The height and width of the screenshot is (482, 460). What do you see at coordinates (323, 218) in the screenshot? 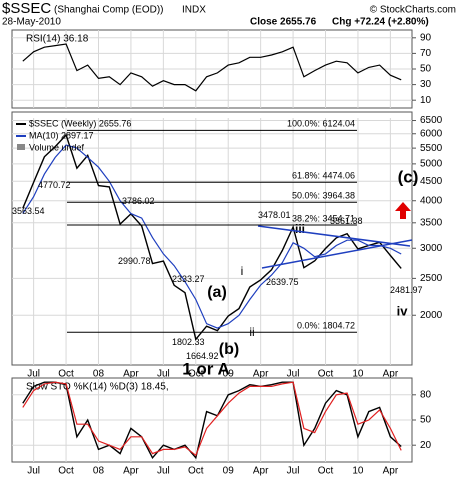
I see `fib-label: 38.2%: 3454.71` at bounding box center [323, 218].